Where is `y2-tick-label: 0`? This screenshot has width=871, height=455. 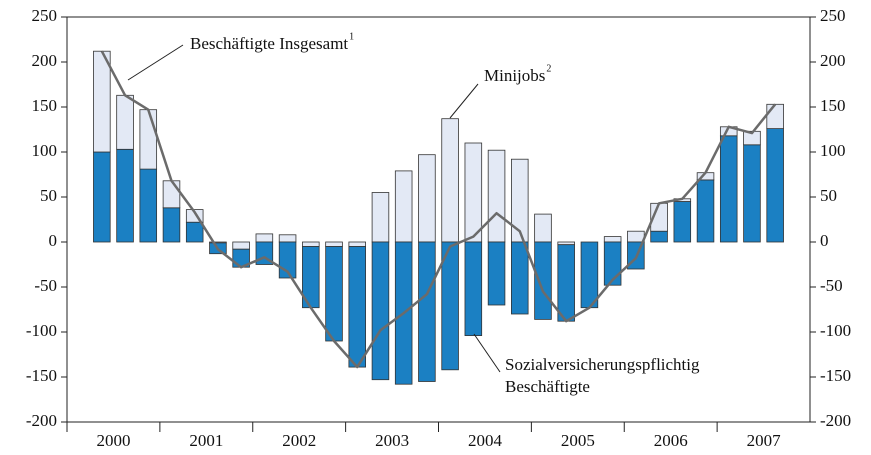 y2-tick-label: 0 is located at coordinates (824, 240).